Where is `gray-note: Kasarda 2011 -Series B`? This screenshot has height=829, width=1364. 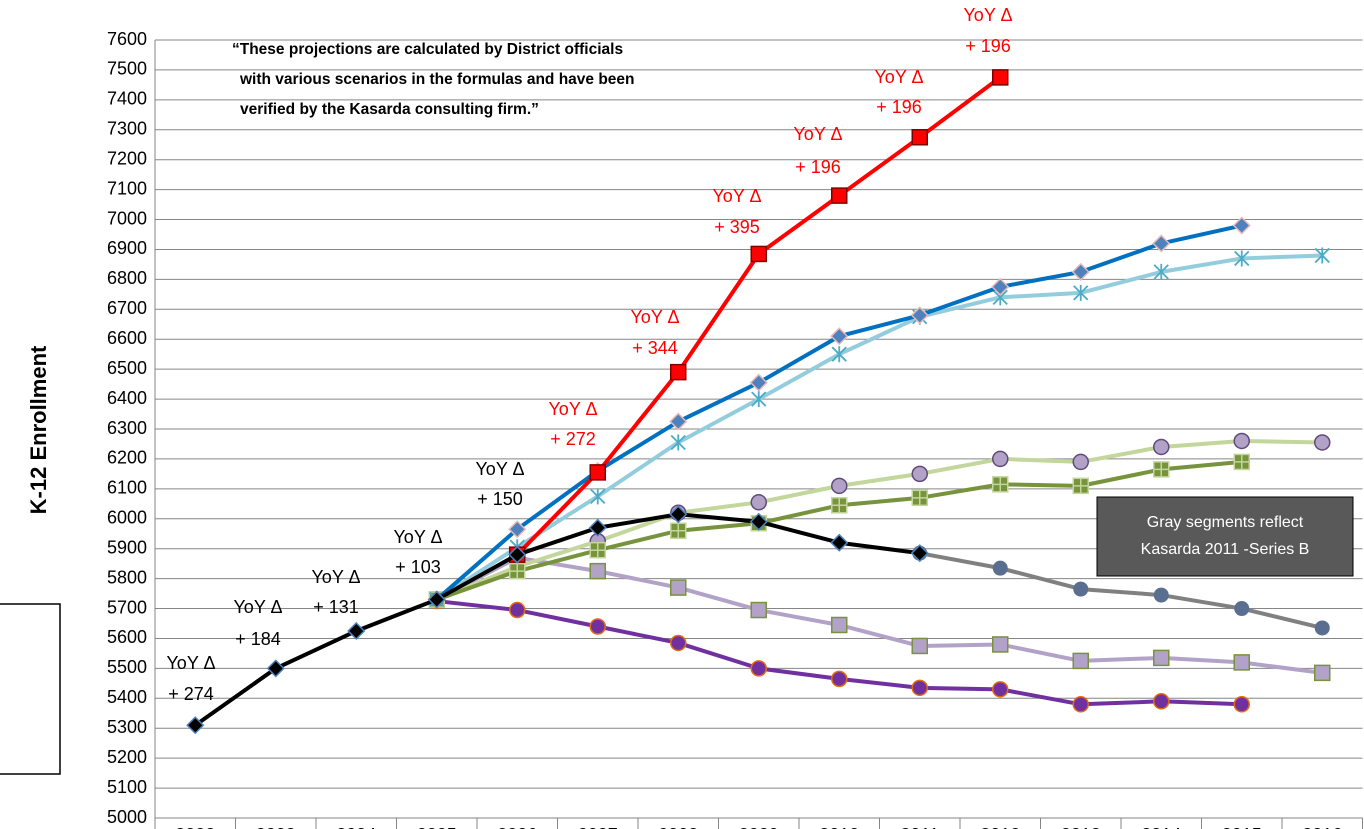
gray-note: Kasarda 2011 -Series B is located at coordinates (1225, 549).